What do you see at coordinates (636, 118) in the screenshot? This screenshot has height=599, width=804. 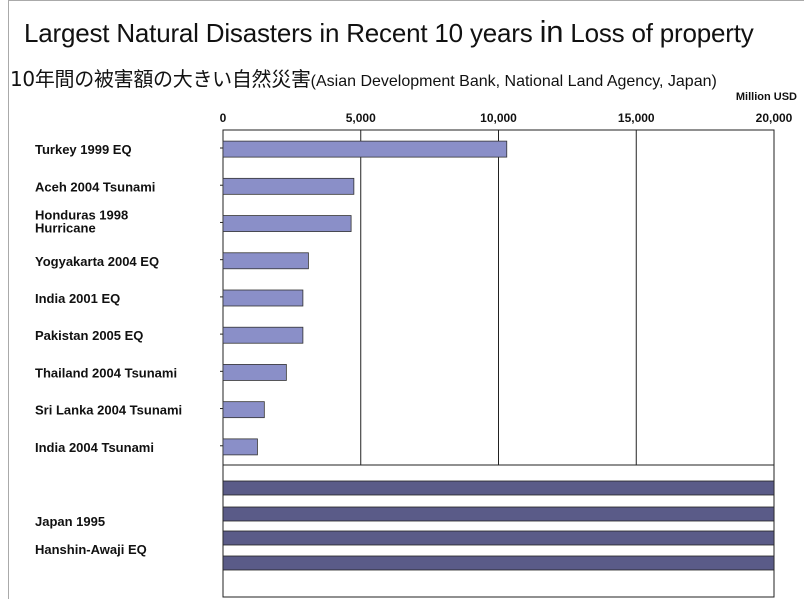 I see `x-tick-label: 15,000` at bounding box center [636, 118].